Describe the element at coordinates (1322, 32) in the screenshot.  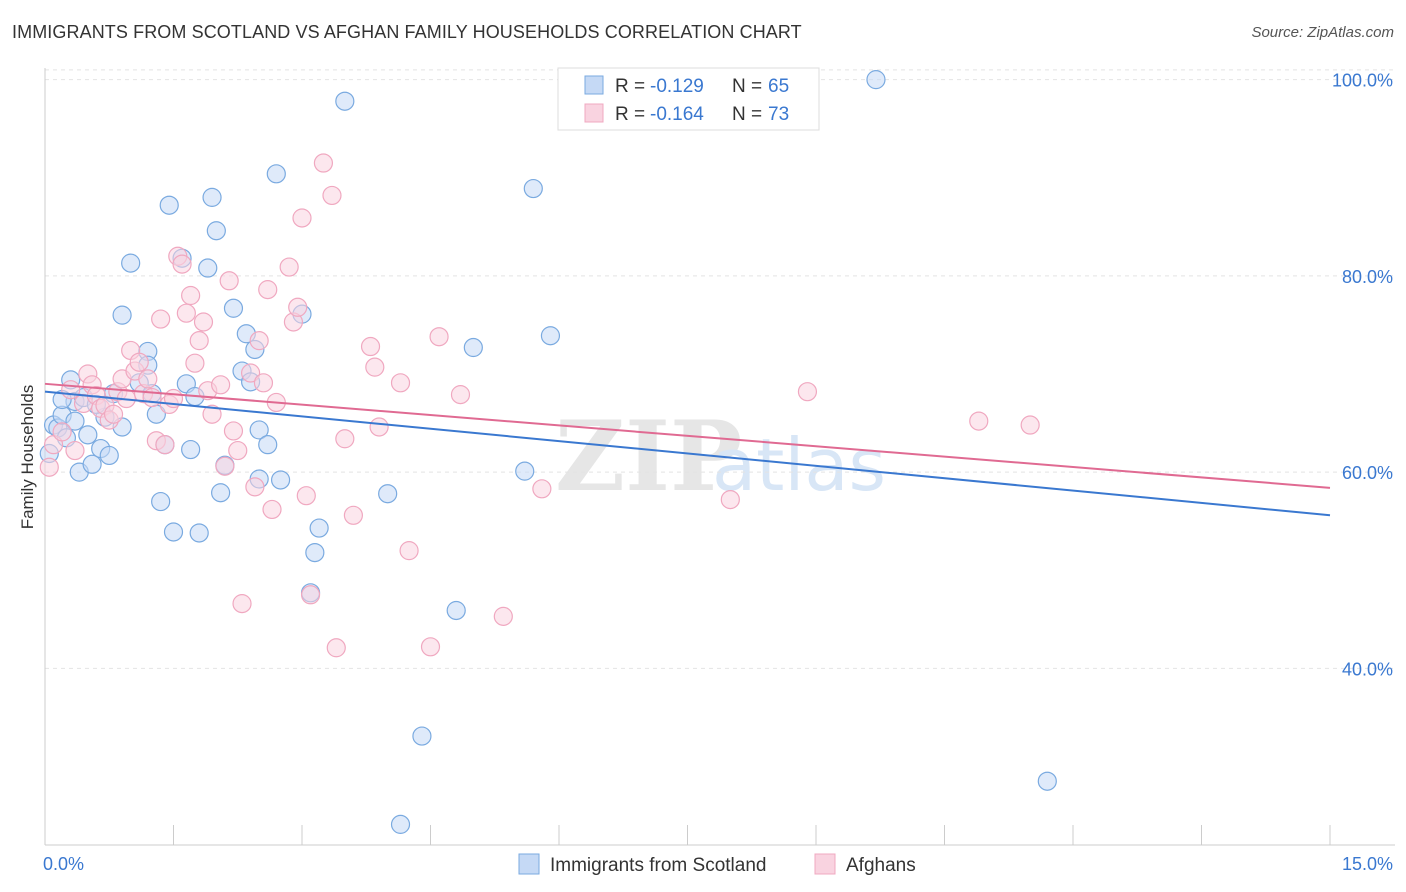
I see `chart-source: Source: ZipAtlas.com` at that location.